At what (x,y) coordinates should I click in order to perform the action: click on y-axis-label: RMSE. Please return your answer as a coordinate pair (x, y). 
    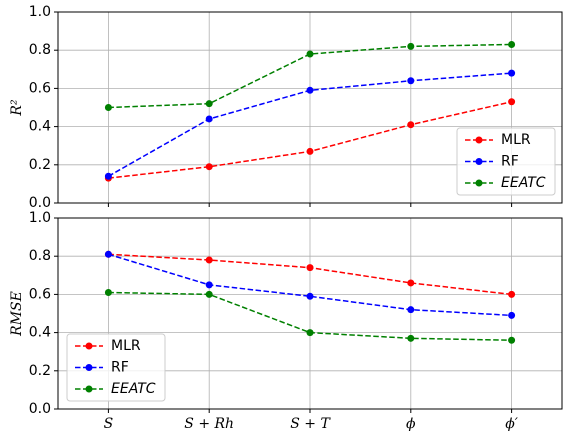
    Looking at the image, I should click on (17, 314).